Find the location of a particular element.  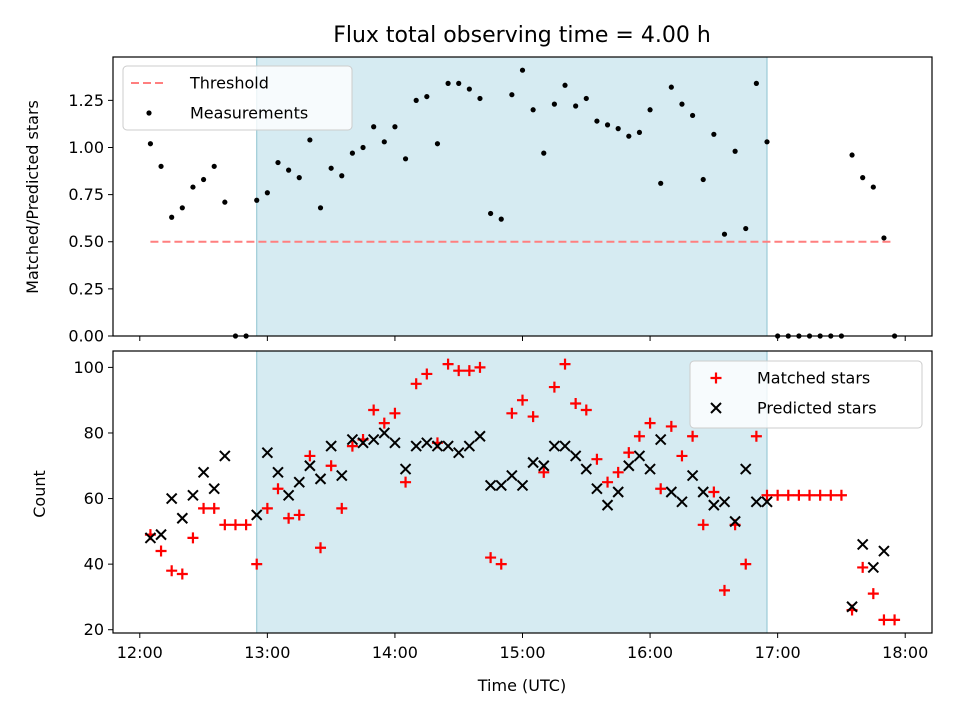

x-axis-label: Time (UTC) is located at coordinates (521, 685).